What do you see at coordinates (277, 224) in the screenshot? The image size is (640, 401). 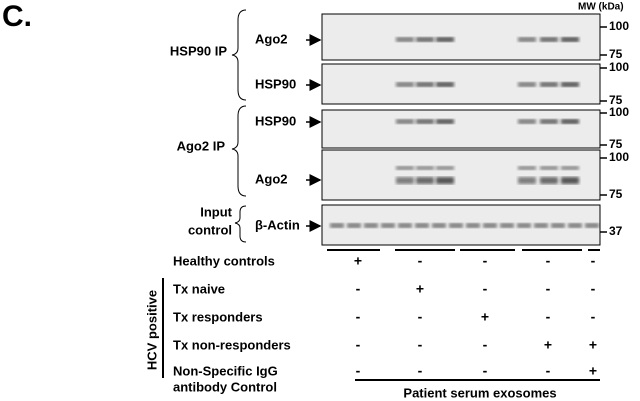 I see `blot-label: β-Actin` at bounding box center [277, 224].